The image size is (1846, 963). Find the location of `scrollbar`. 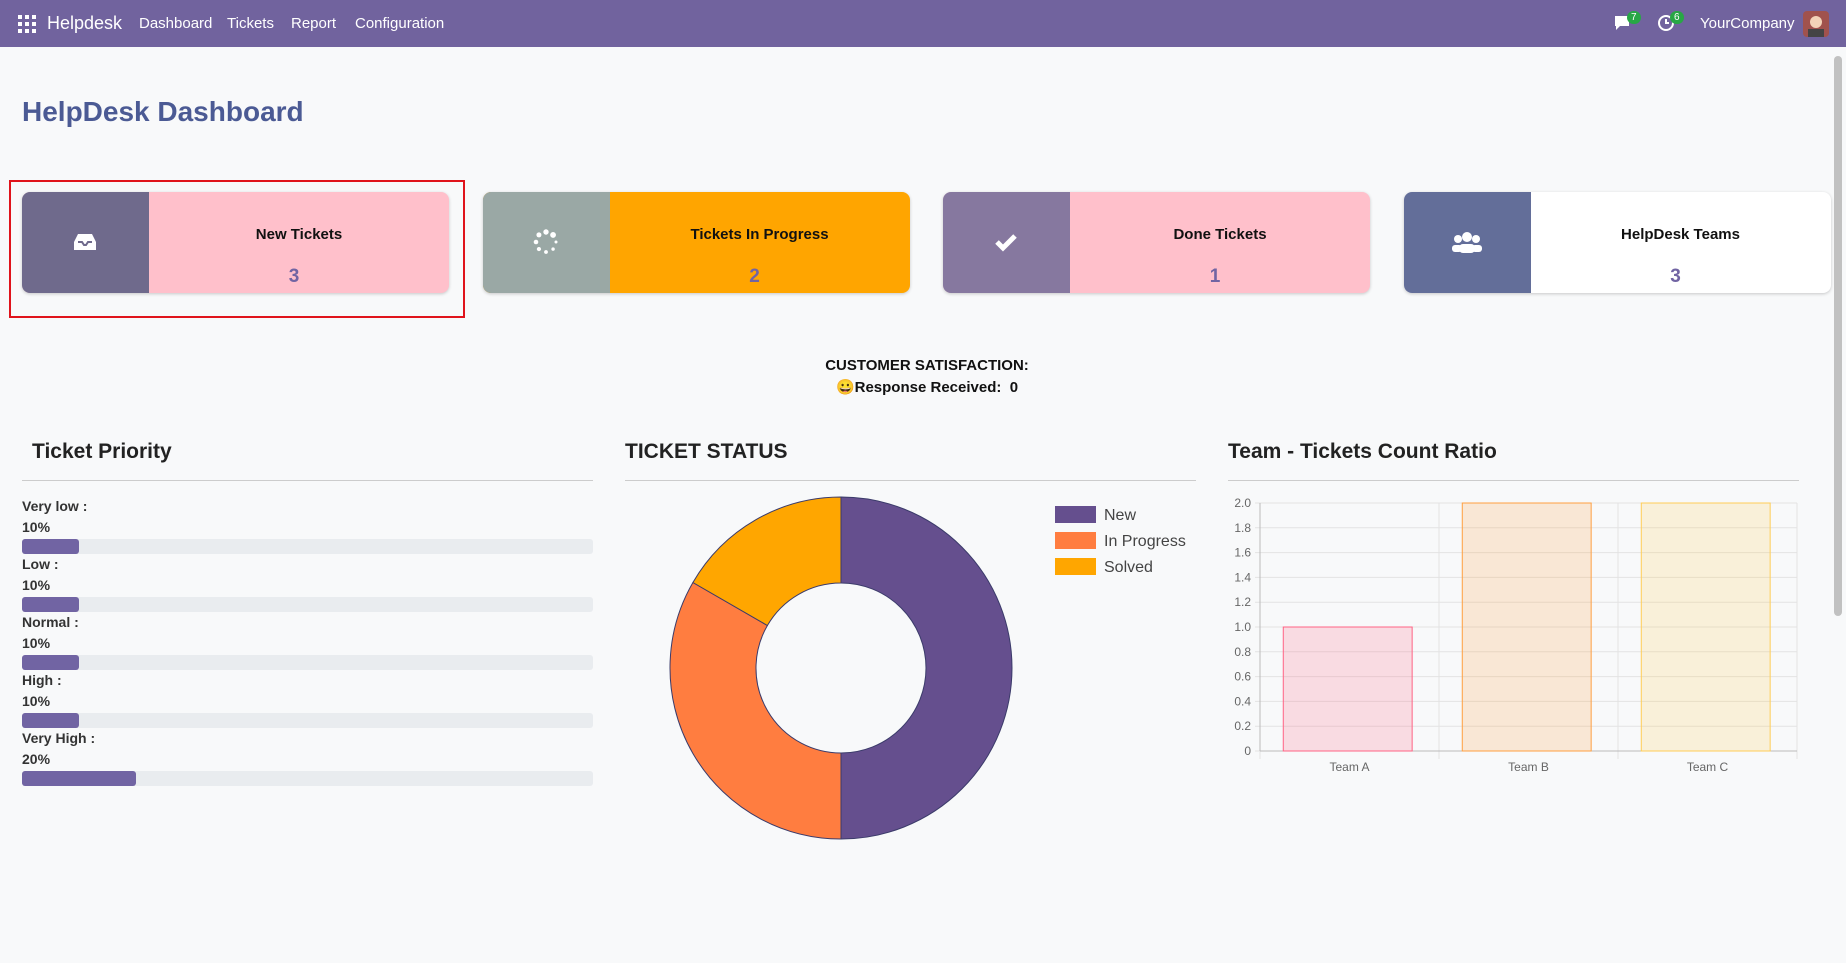

scrollbar is located at coordinates (1838, 336).